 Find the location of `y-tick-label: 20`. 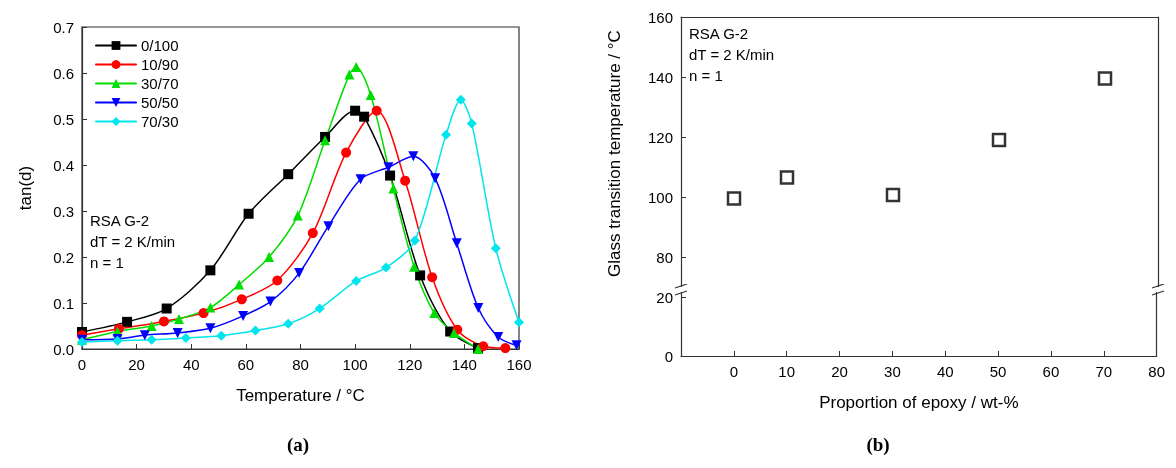

y-tick-label: 20 is located at coordinates (664, 297).